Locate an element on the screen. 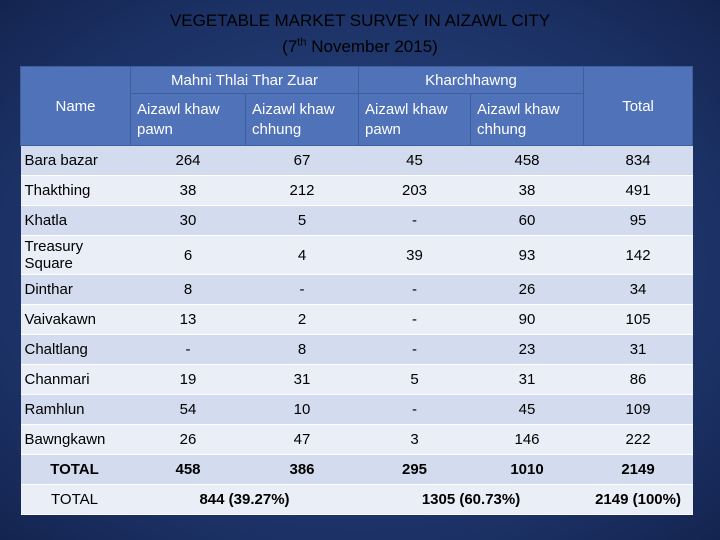  cell: 19 is located at coordinates (188, 379).